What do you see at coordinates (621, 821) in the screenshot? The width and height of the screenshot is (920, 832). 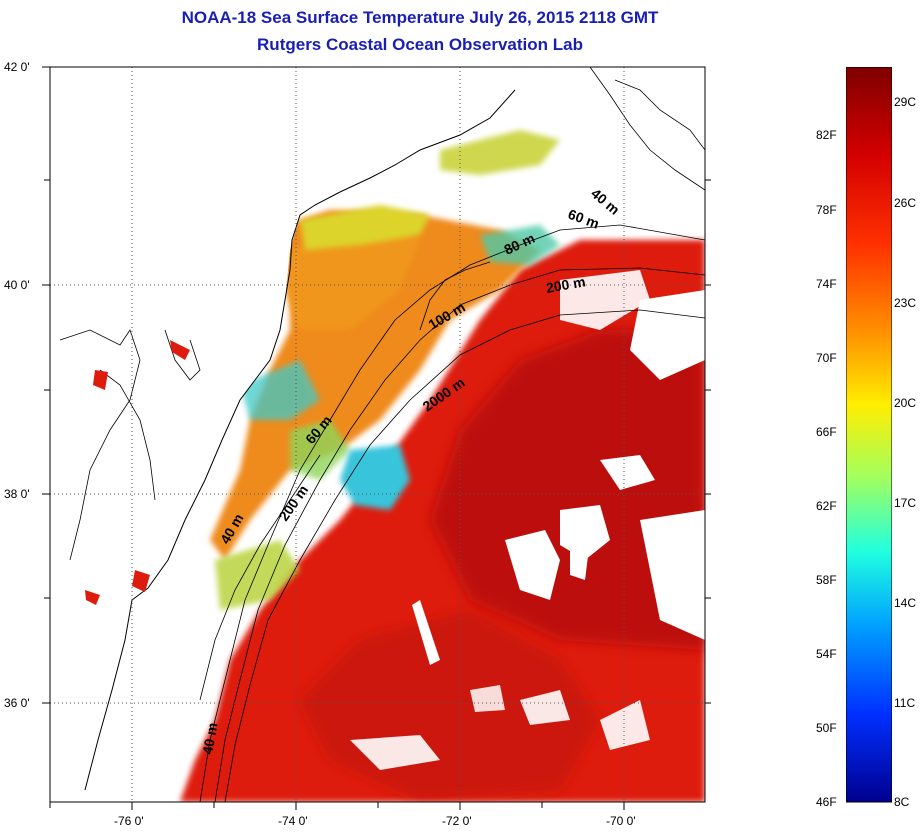 I see `lon-tick-label: -70 0'` at bounding box center [621, 821].